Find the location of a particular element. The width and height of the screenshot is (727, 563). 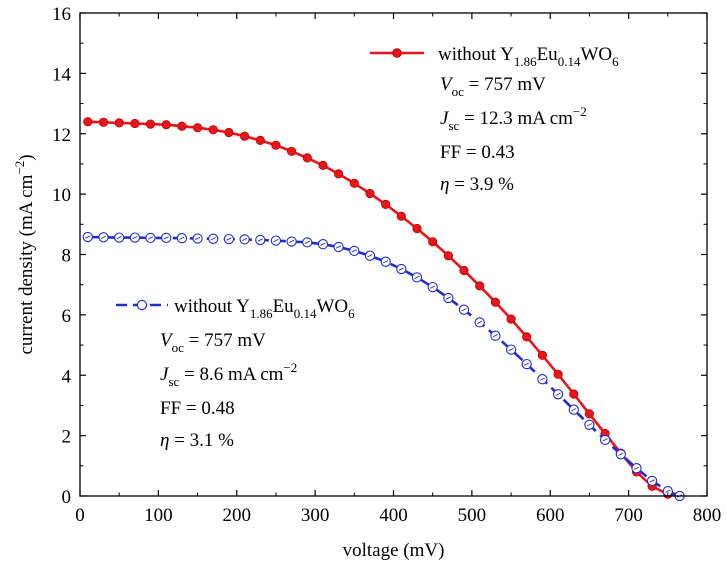

legend-red-label: without Y1.86Eu0.14WO6 is located at coordinates (528, 56).